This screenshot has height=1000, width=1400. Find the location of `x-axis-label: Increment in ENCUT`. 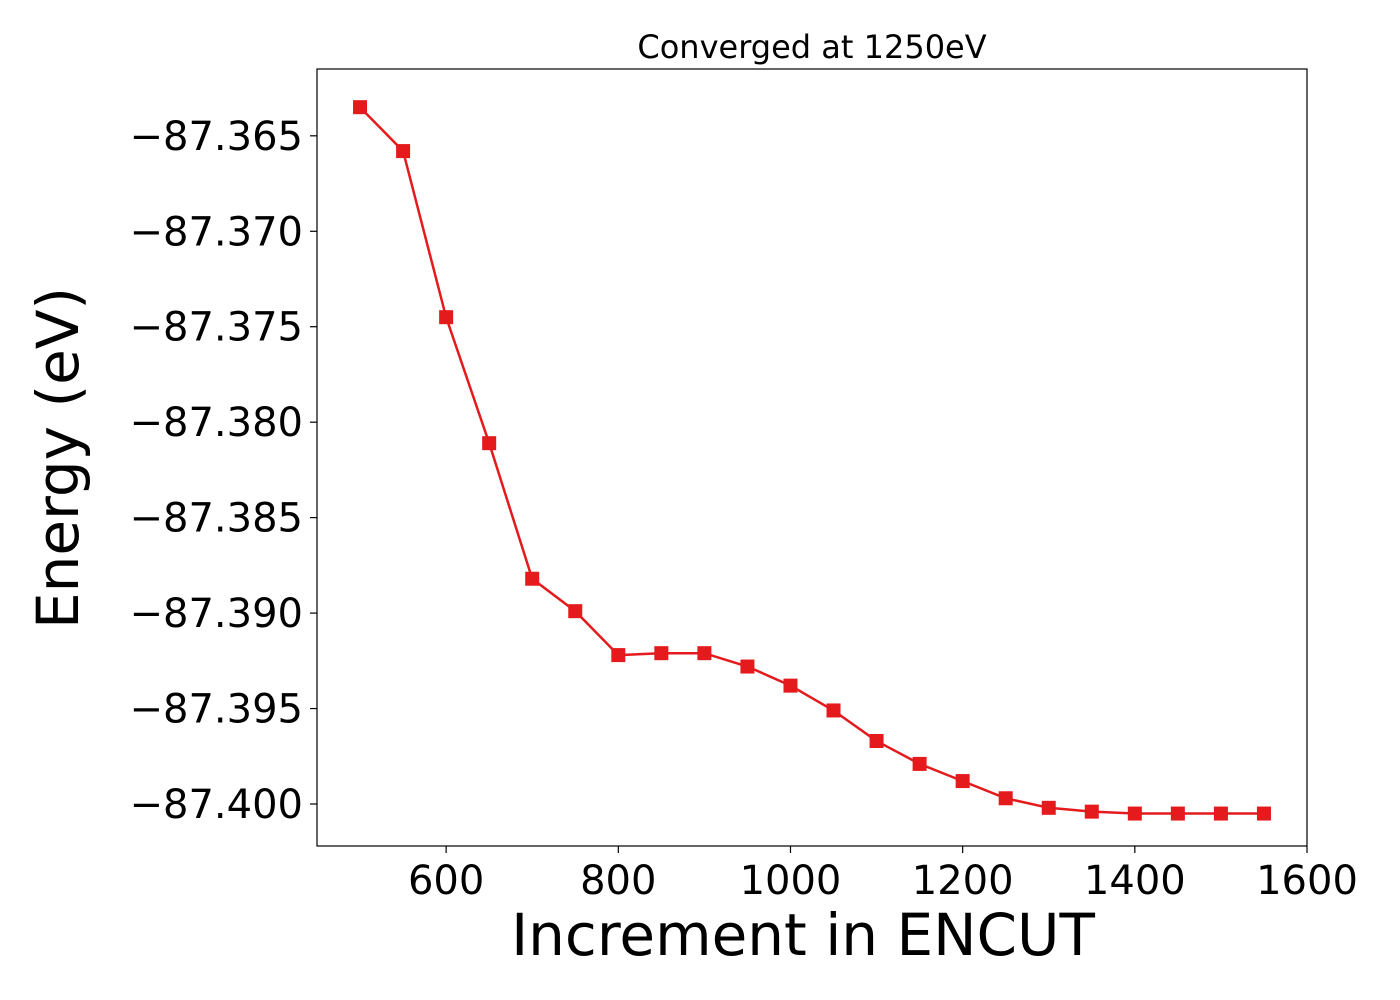

x-axis-label: Increment in ENCUT is located at coordinates (803, 935).